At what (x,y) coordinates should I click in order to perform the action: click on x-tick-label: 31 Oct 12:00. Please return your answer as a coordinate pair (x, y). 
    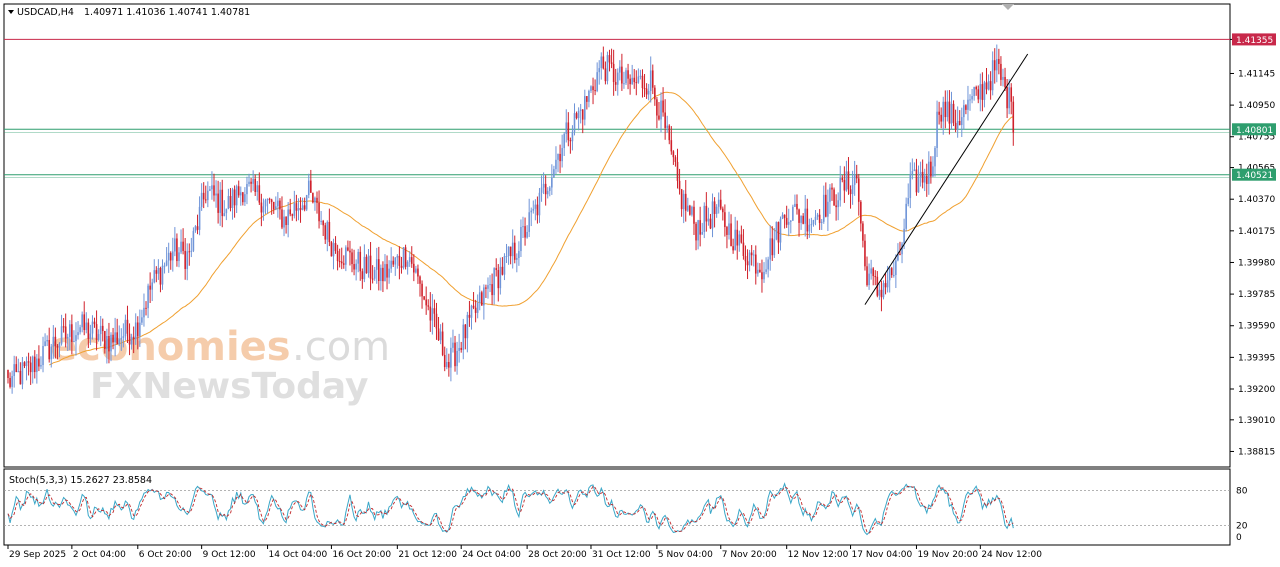
    Looking at the image, I should click on (621, 555).